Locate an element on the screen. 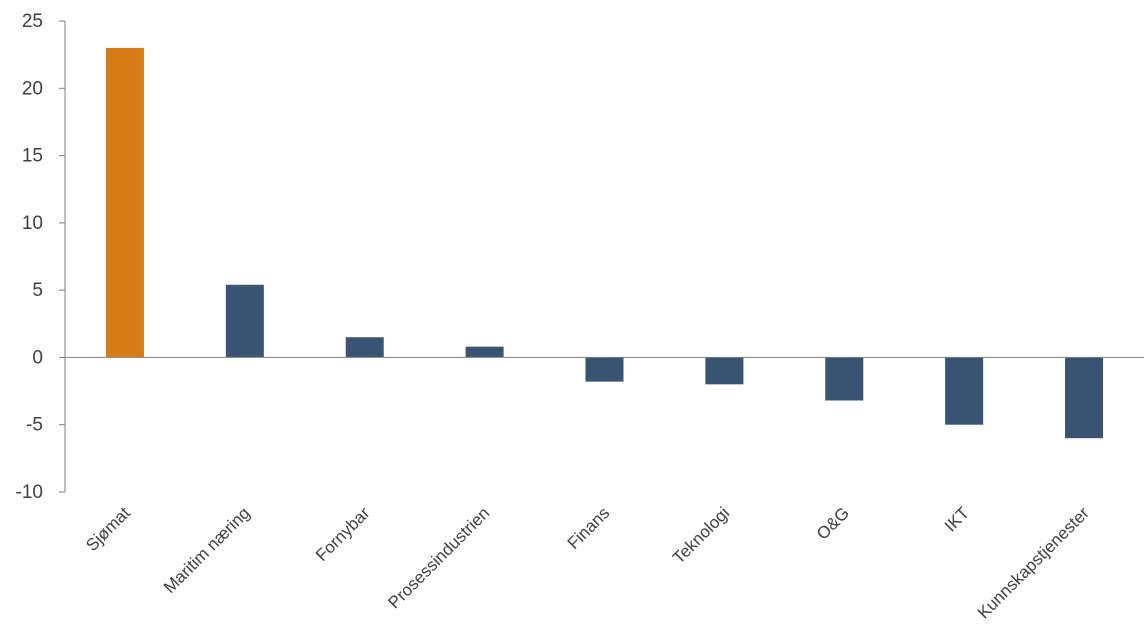 Image resolution: width=1144 pixels, height=644 pixels. y-axis-ticks: 25 20 15 10 5 0 -5 -10 is located at coordinates (40, 257).